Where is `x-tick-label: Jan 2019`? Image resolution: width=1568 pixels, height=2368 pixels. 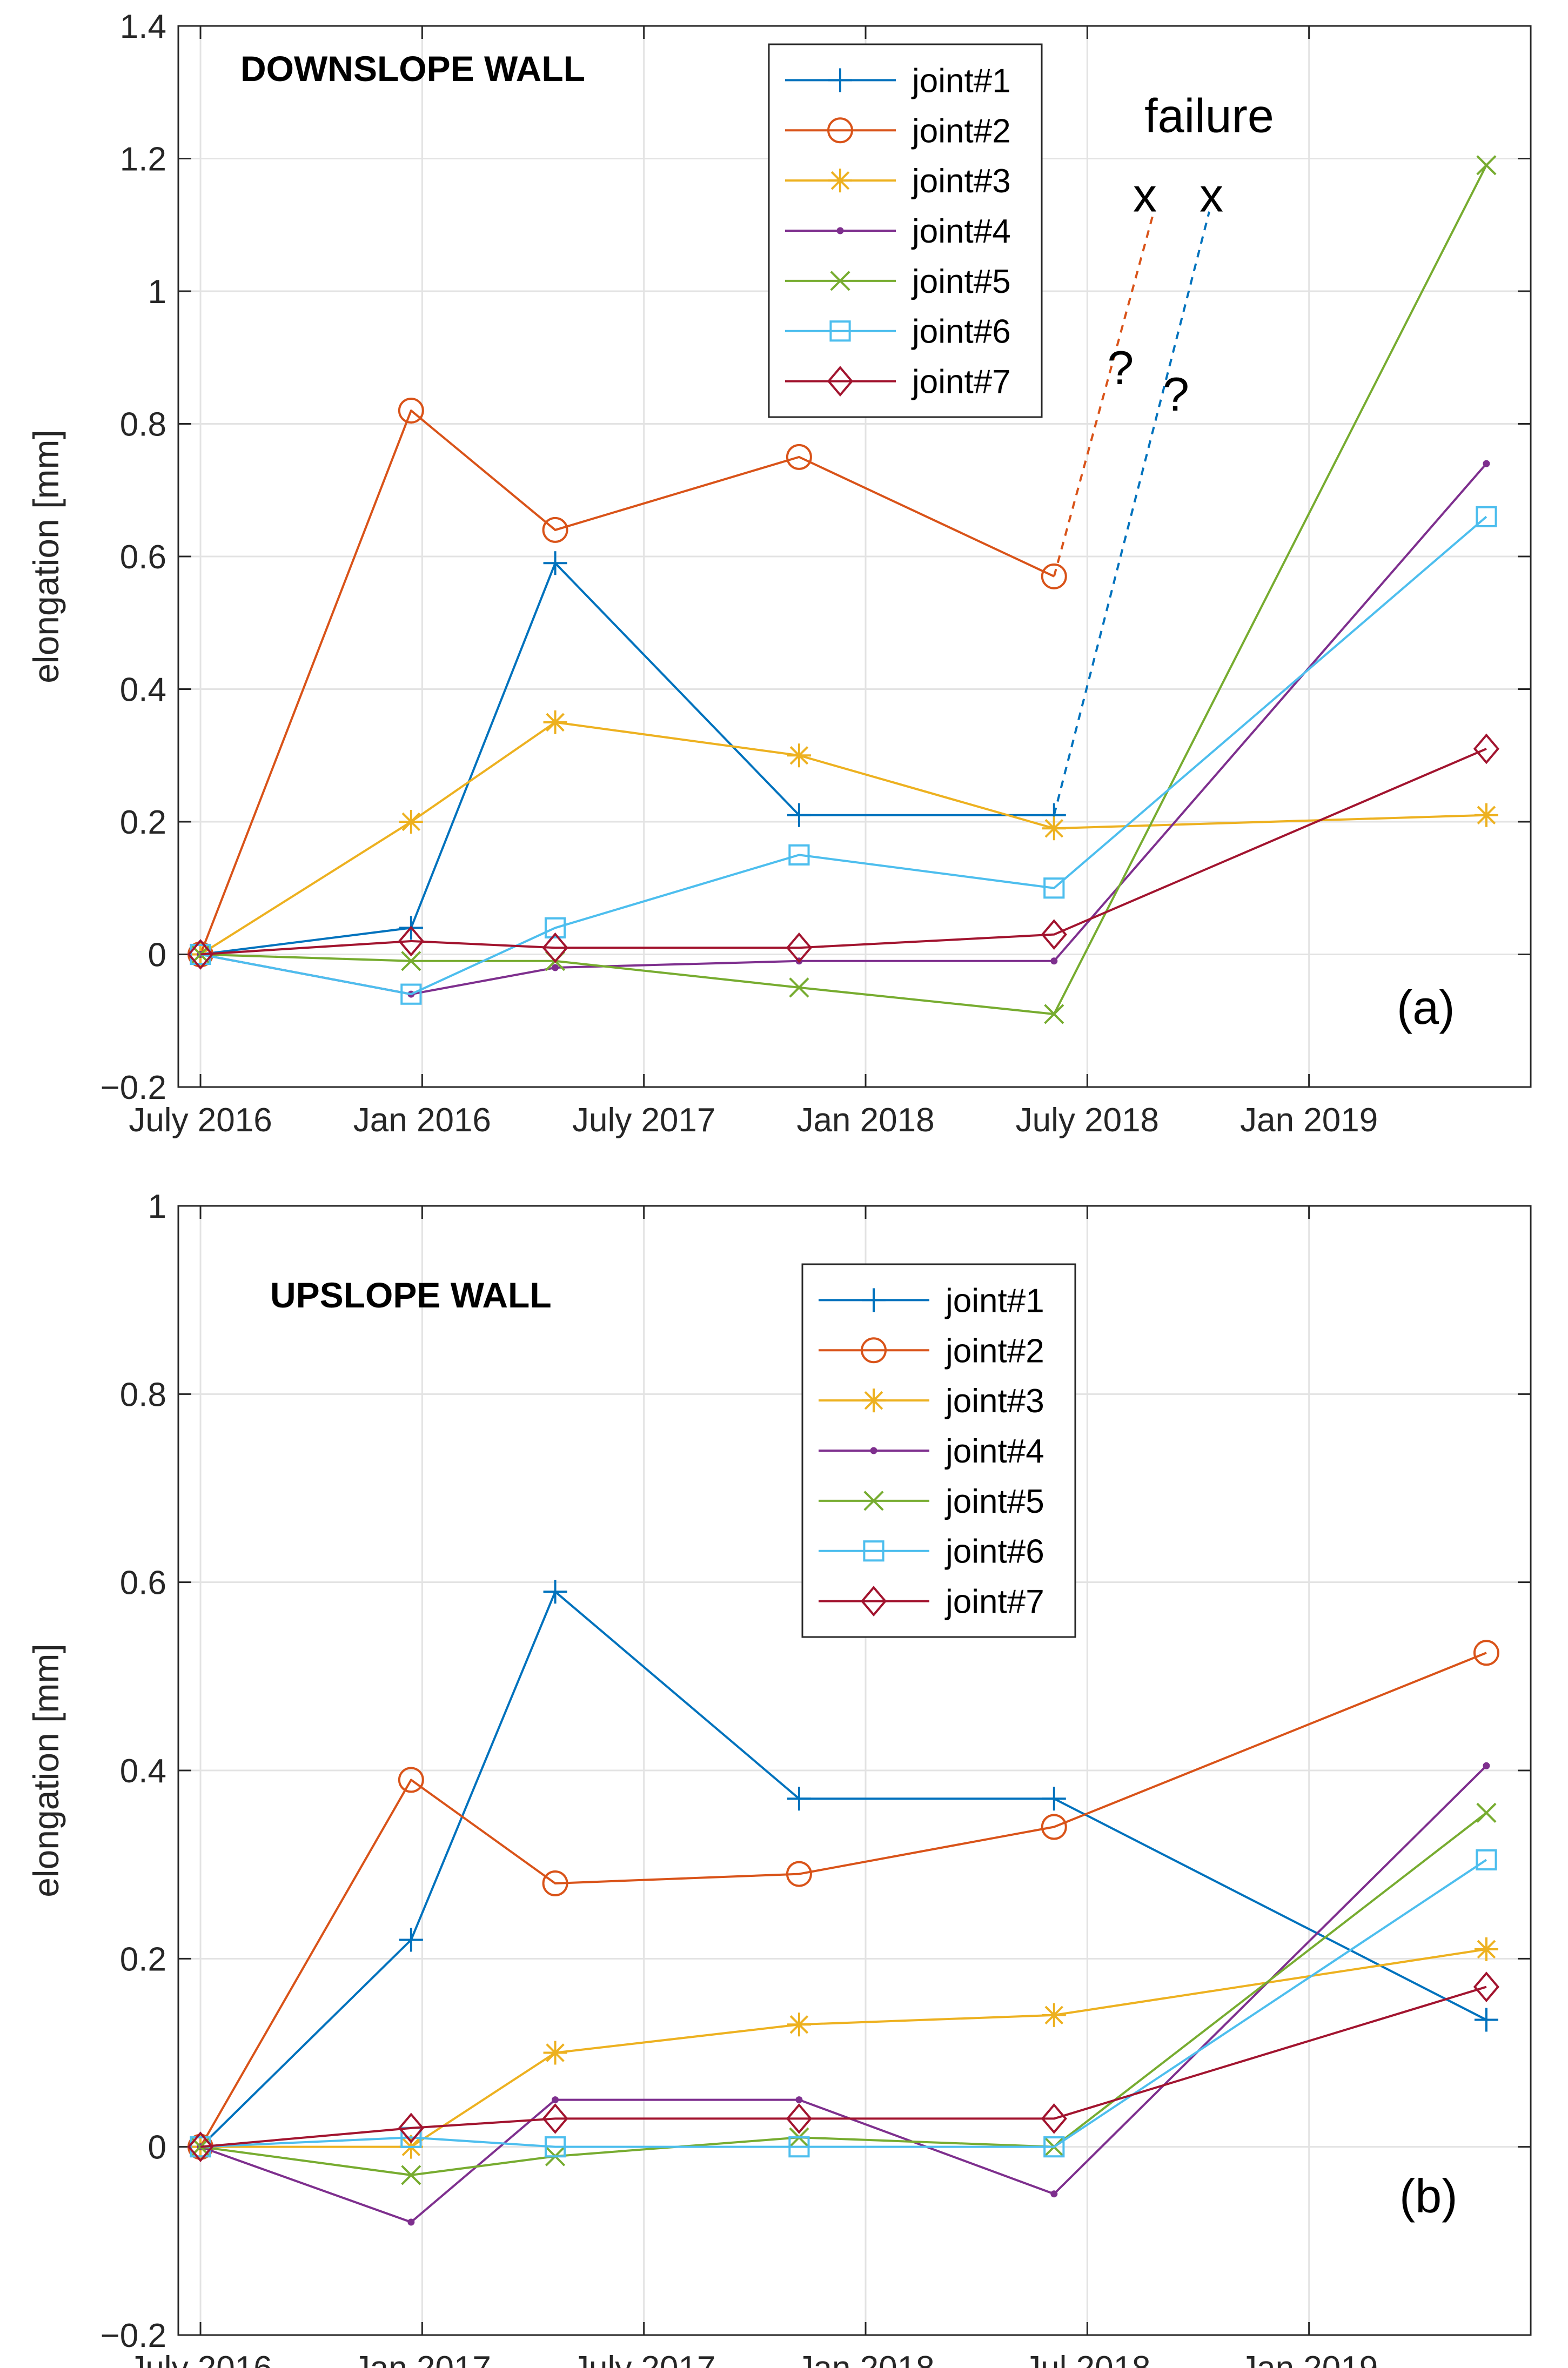
x-tick-label: Jan 2019 is located at coordinates (1309, 2359).